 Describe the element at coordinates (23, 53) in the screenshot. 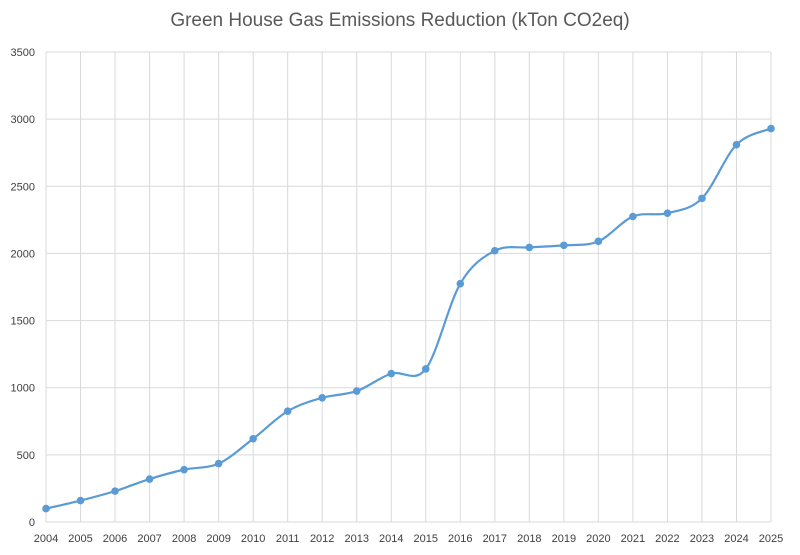

I see `y-tick-label: 3500` at that location.